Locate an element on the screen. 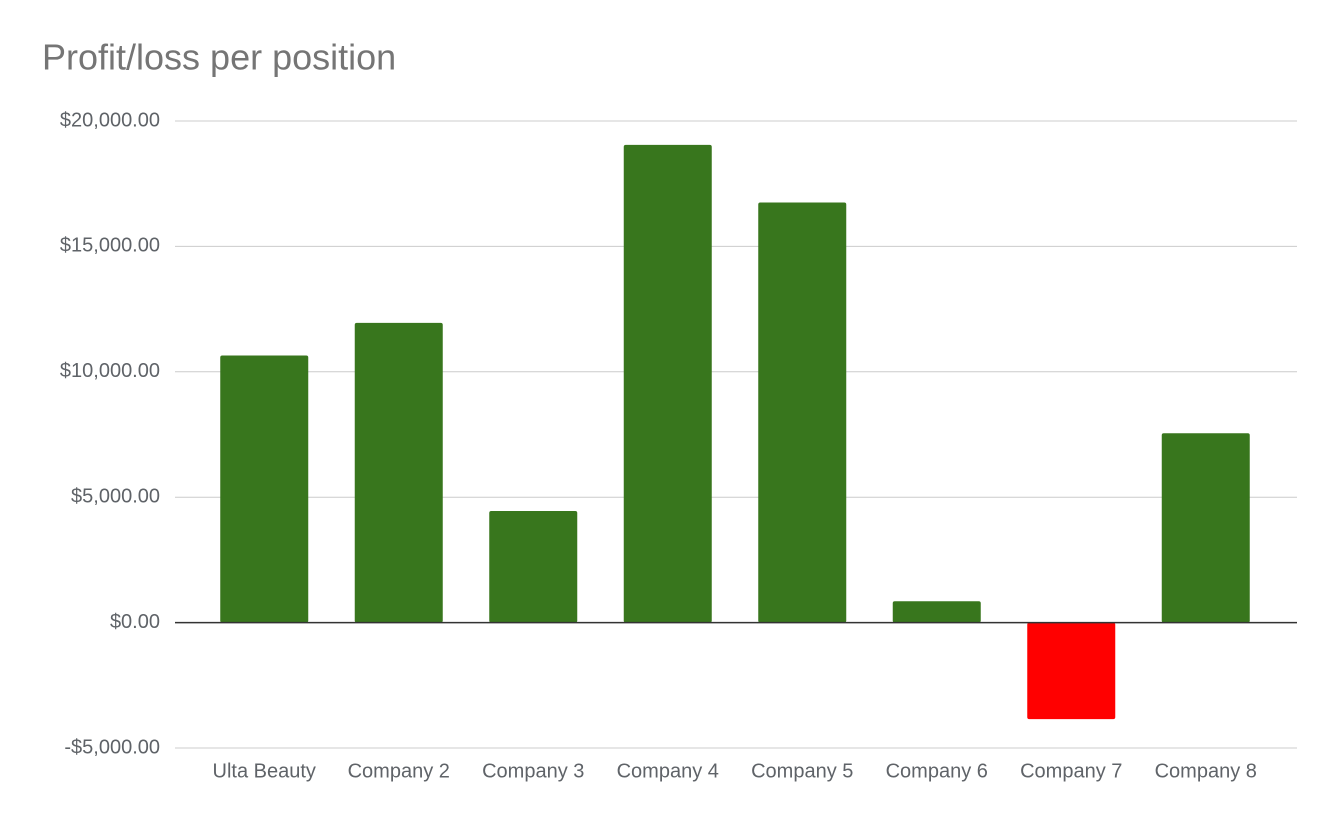  y-tick-label: $10,000.00 is located at coordinates (110, 371).